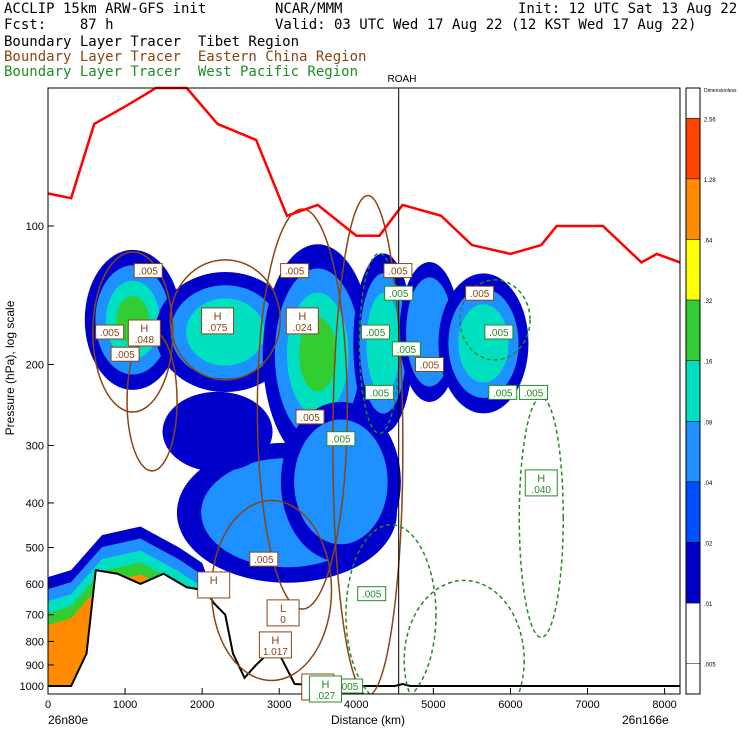 The width and height of the screenshot is (740, 740). What do you see at coordinates (309, 9) in the screenshot?
I see `center-label: NCAR/MMM` at bounding box center [309, 9].